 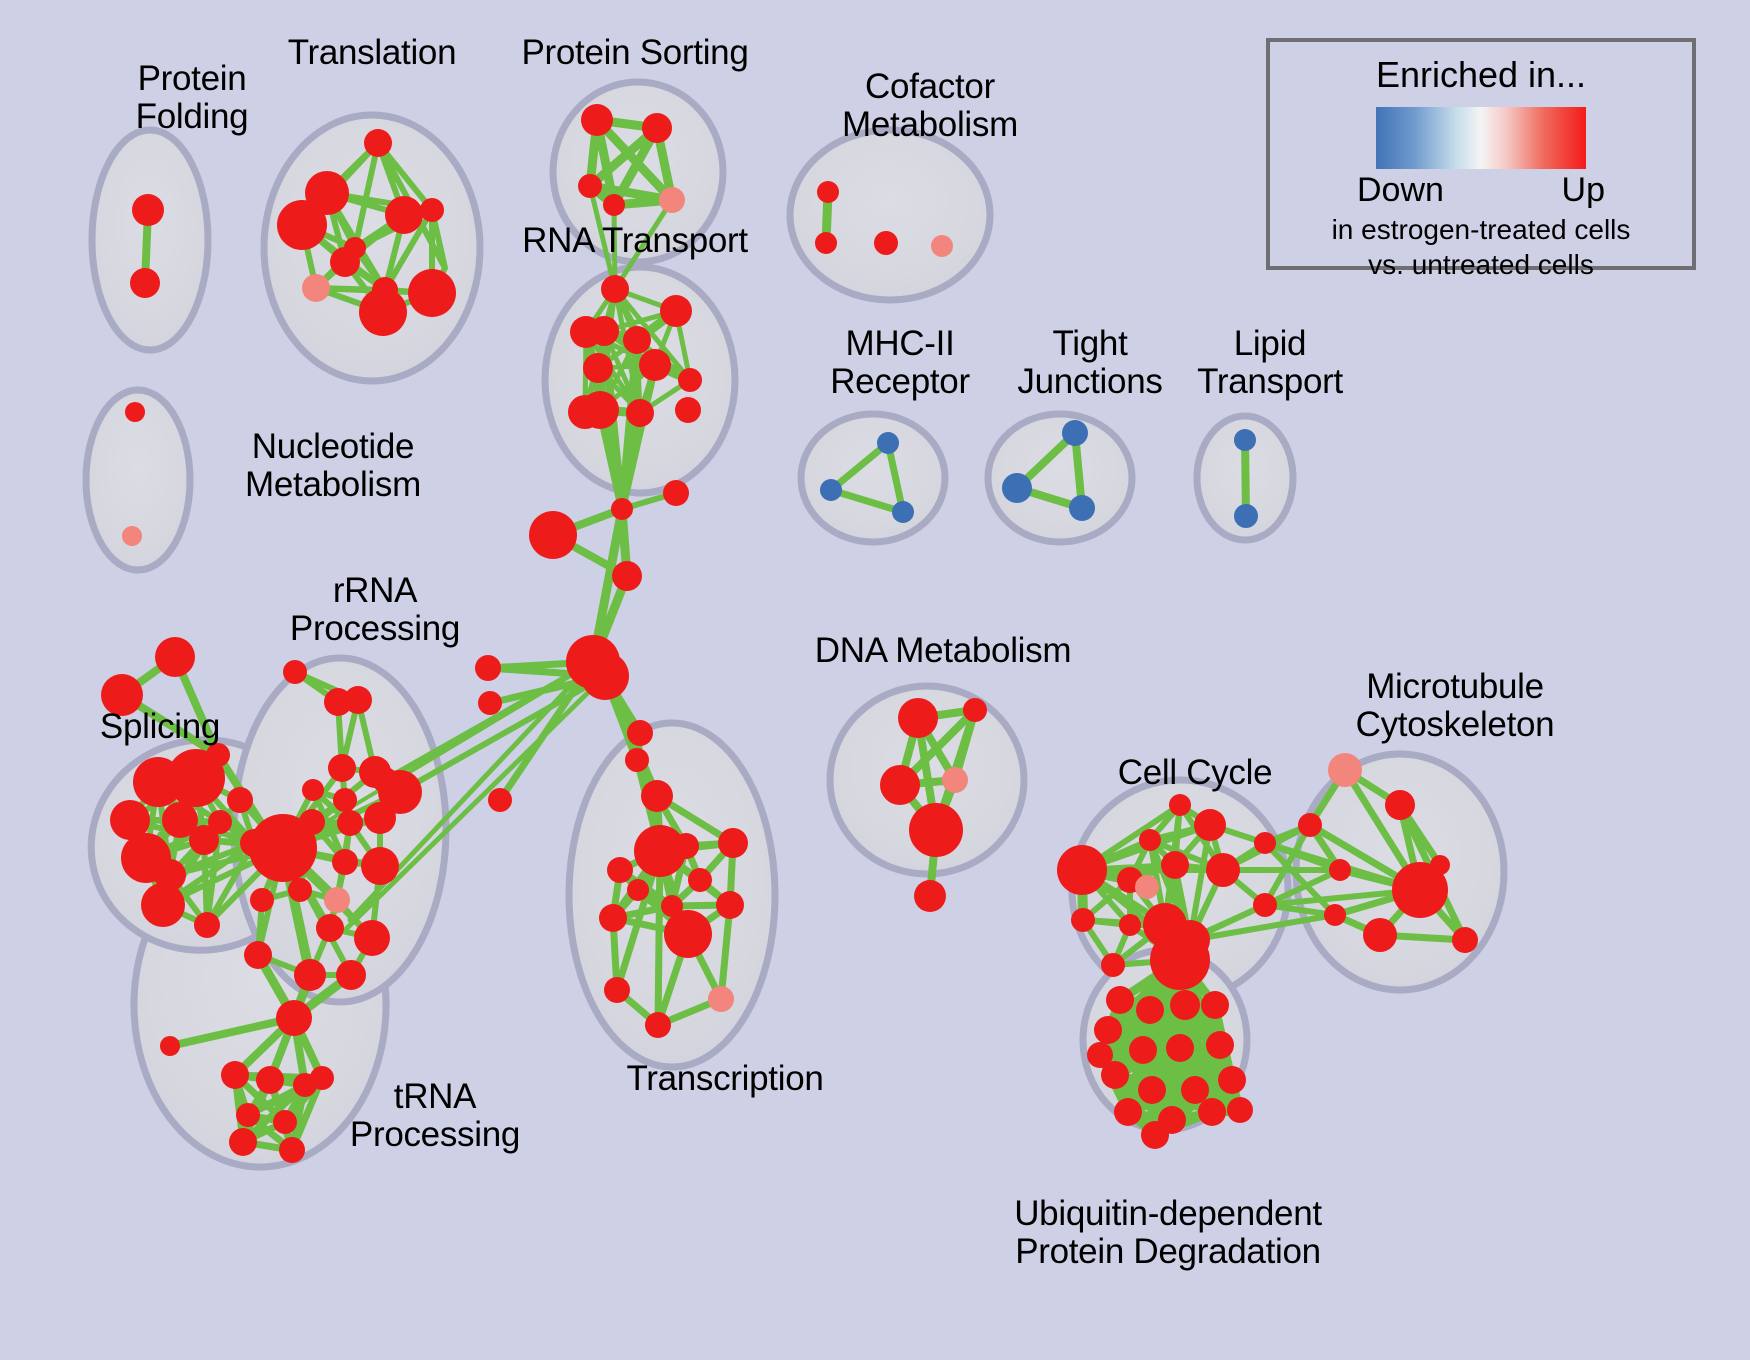 I want to click on edges-mhc-ii, so click(x=867, y=477).